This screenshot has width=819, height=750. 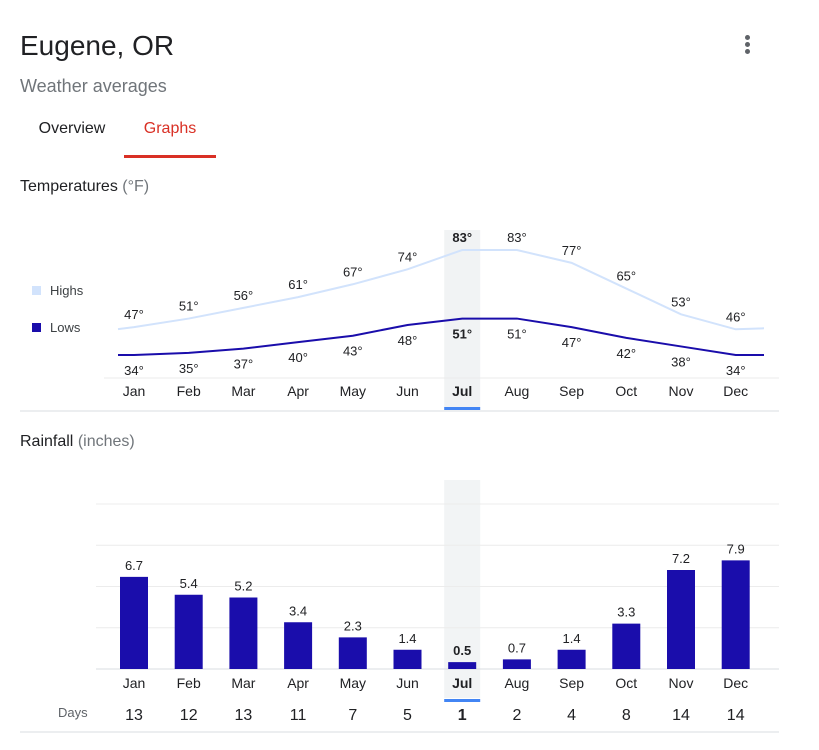 What do you see at coordinates (681, 301) in the screenshot?
I see `highs-data-label: 53°` at bounding box center [681, 301].